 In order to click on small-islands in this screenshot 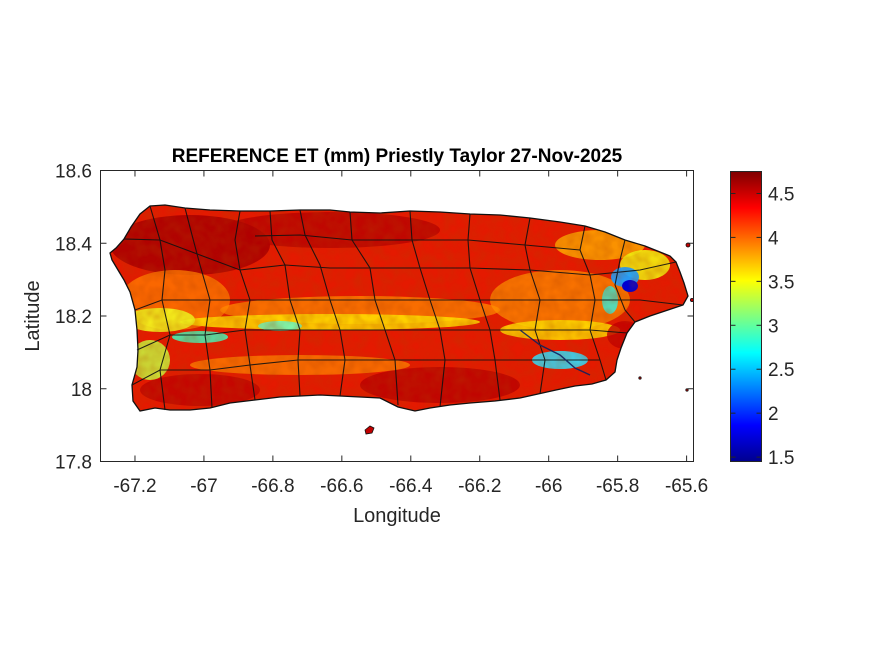, I will do `click(529, 338)`.